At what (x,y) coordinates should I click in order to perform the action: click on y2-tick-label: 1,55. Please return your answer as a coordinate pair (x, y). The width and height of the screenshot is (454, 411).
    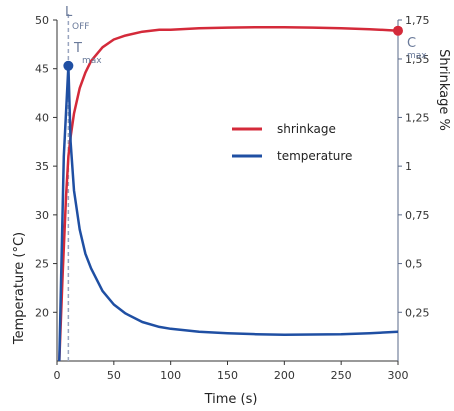
    Looking at the image, I should click on (417, 59).